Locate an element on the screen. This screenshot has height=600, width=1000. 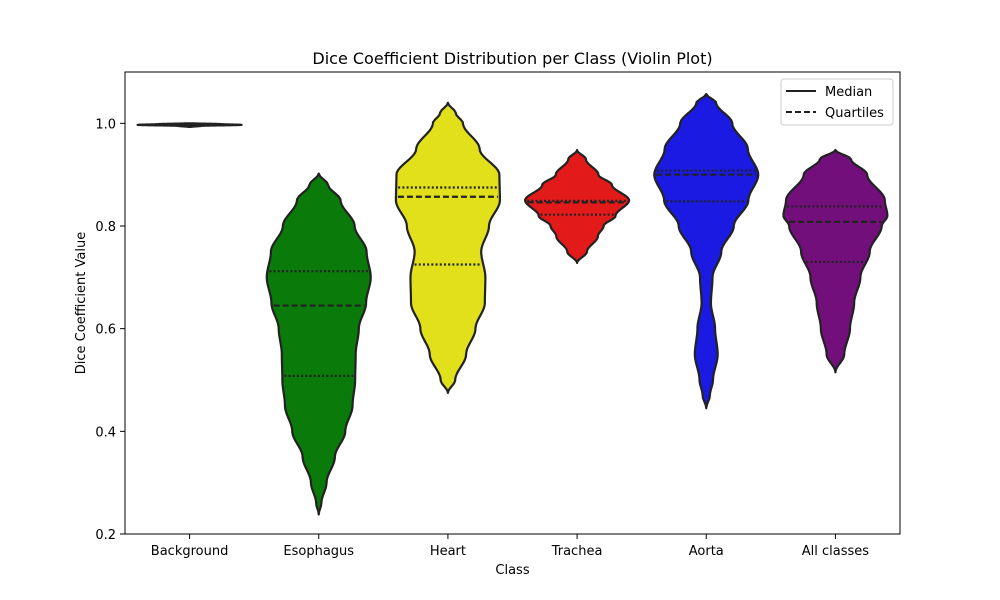
legend-median-label: Median is located at coordinates (848, 92).